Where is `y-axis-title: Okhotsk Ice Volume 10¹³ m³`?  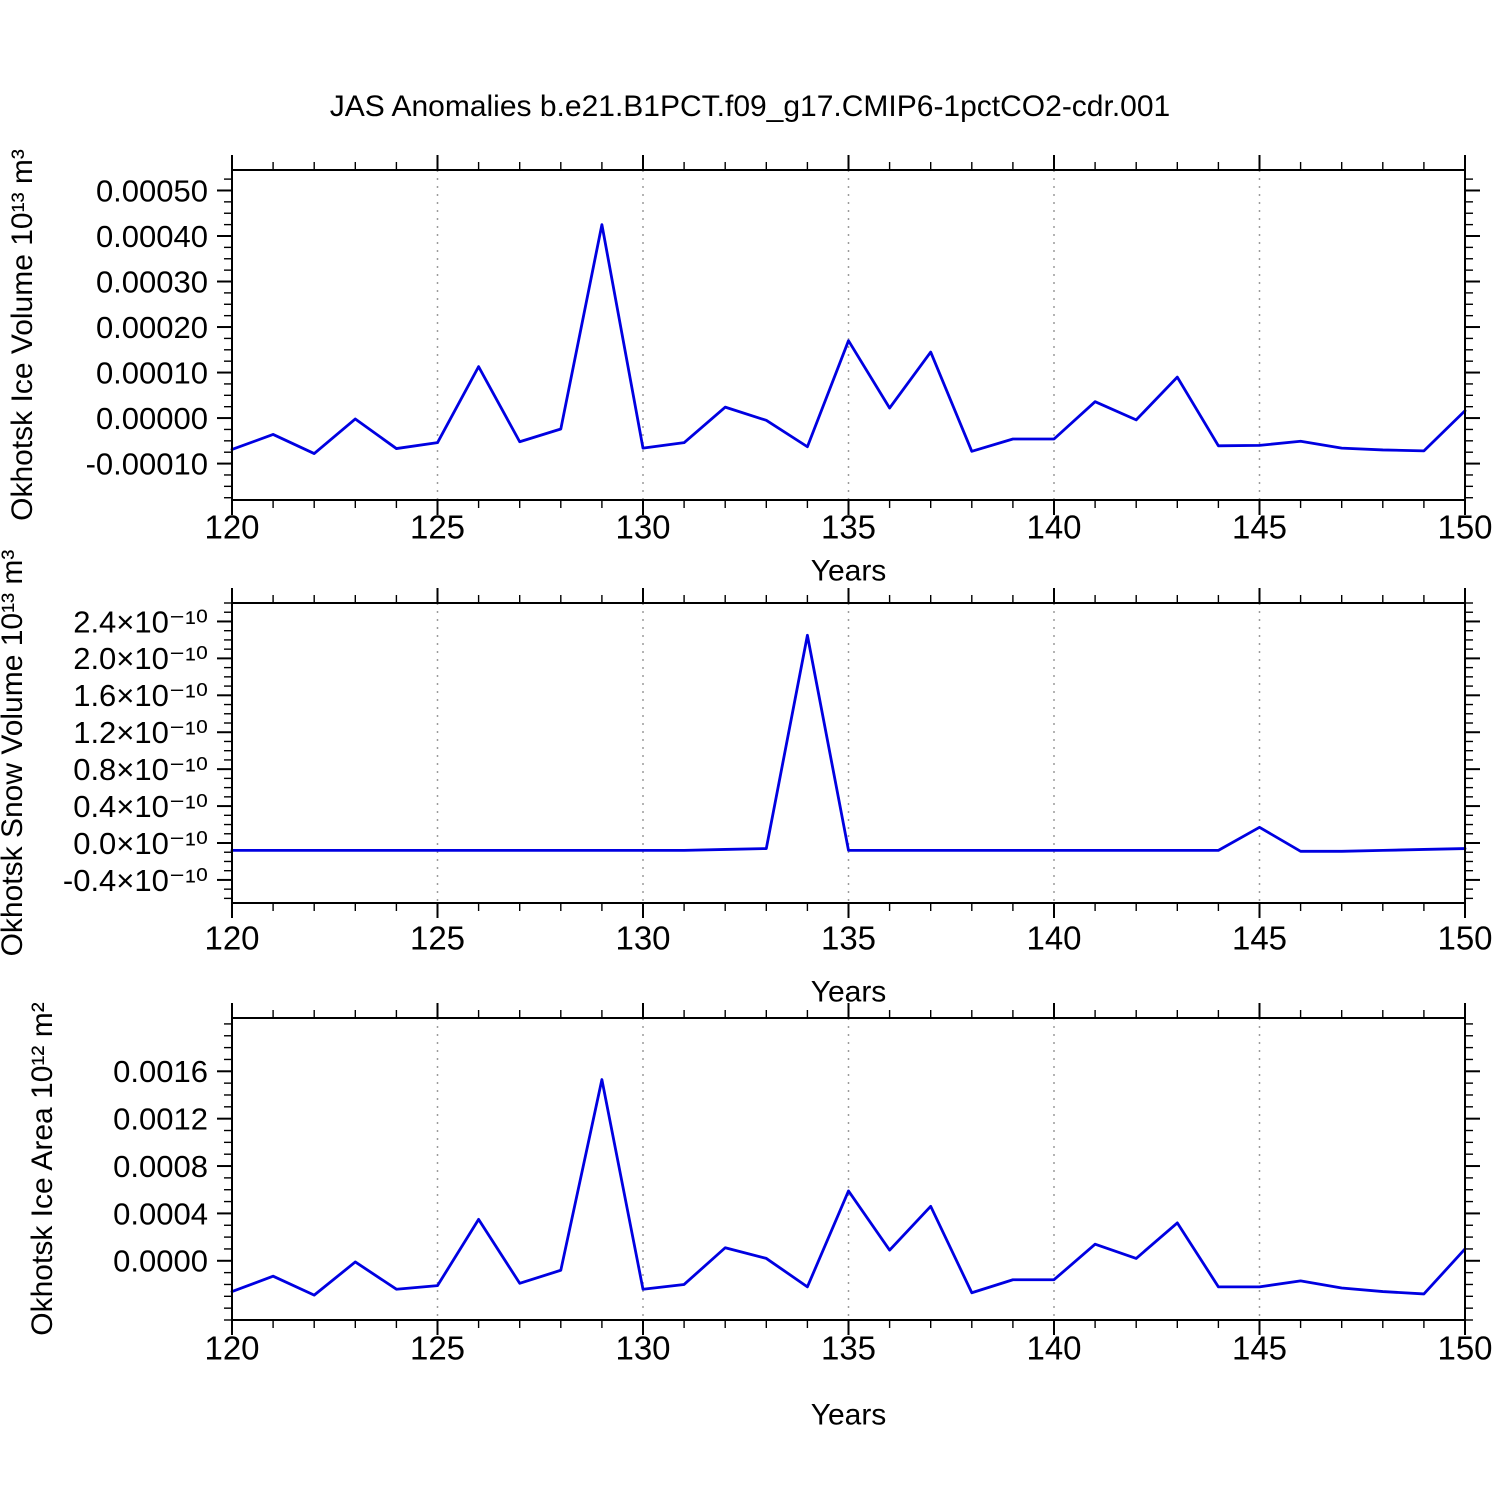
y-axis-title: Okhotsk Ice Volume 10¹³ m³ is located at coordinates (22, 335).